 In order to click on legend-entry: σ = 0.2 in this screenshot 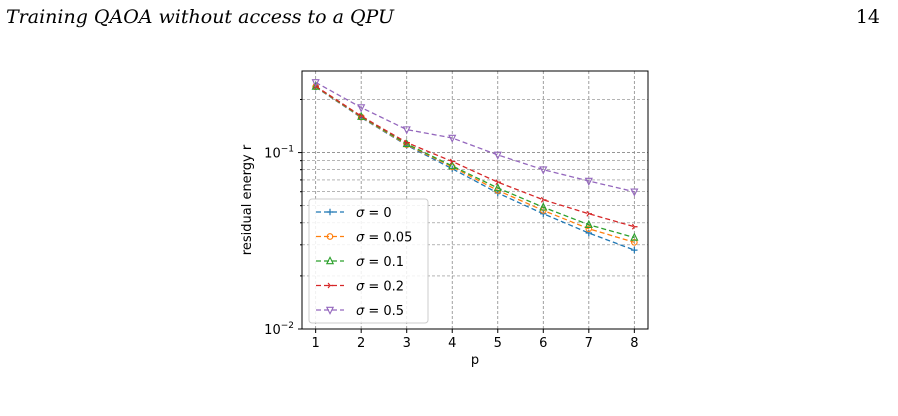, I will do `click(360, 287)`.